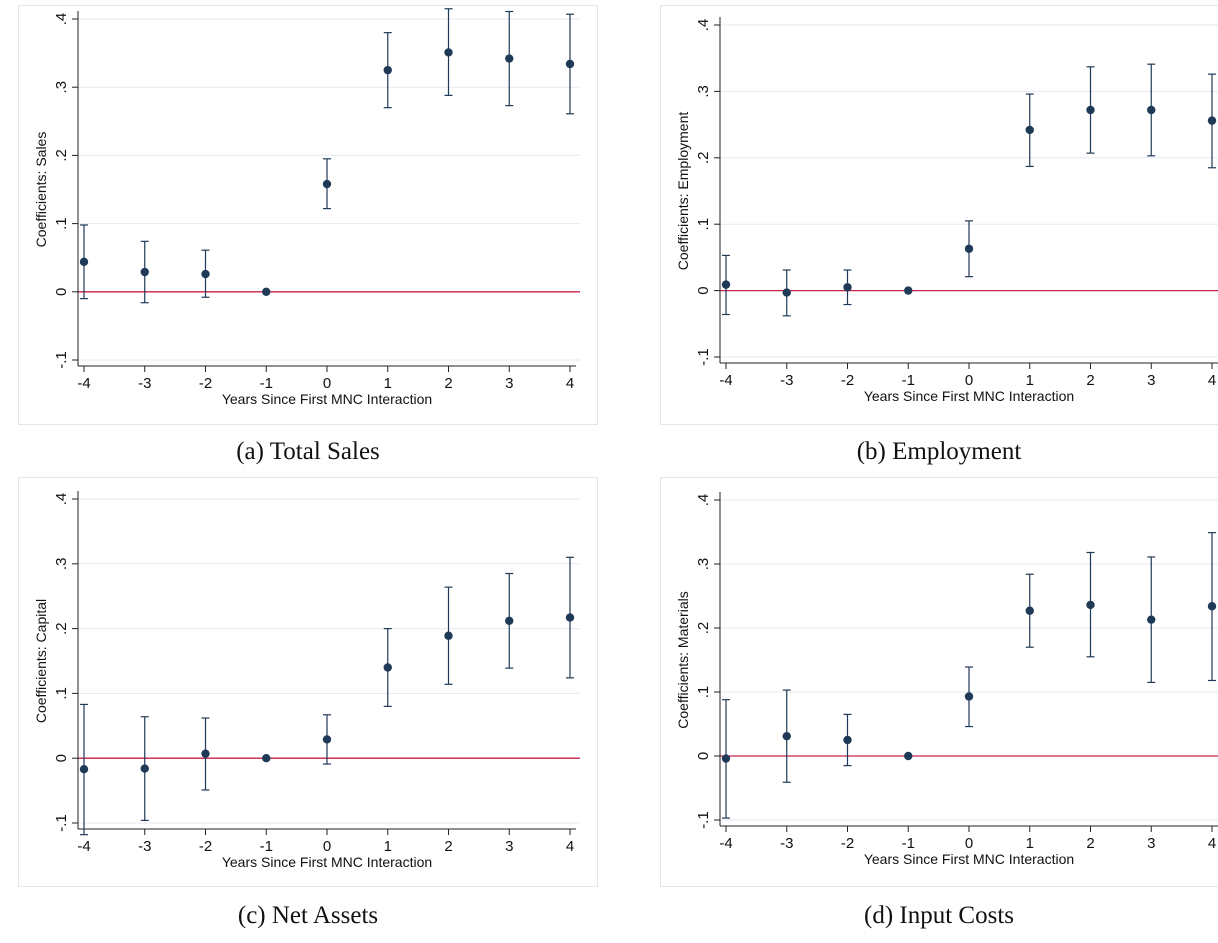  I want to click on y-axis-label: Coefficients: Materials, so click(683, 659).